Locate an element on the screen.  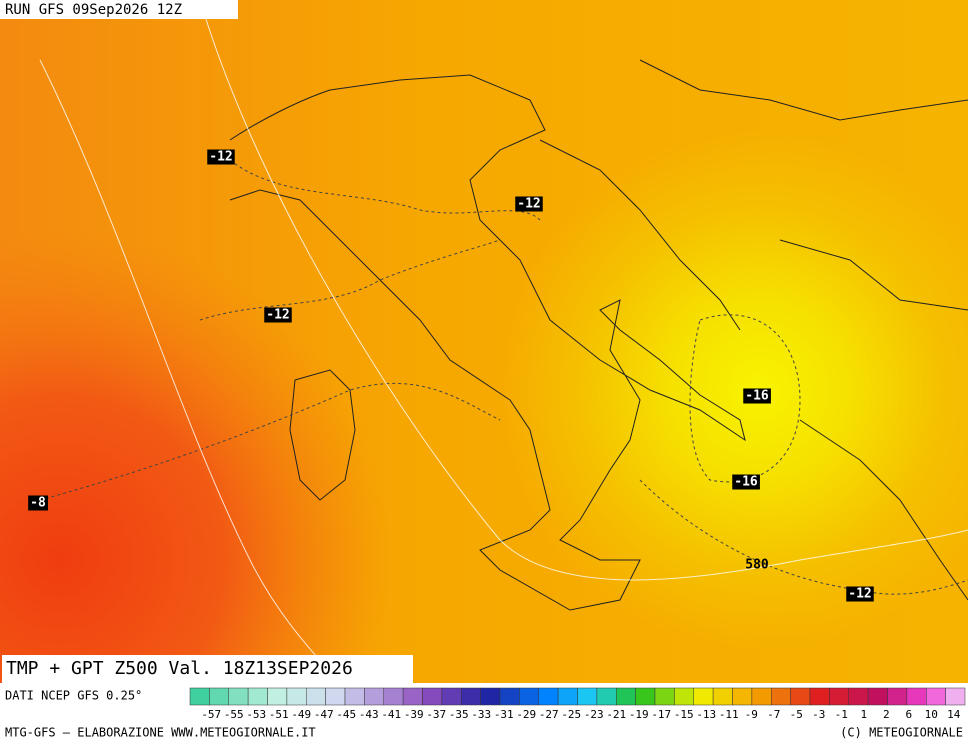
colorbar-label: -11 is located at coordinates (729, 714).